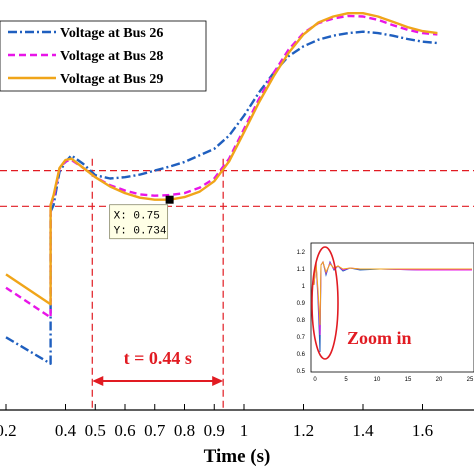 This screenshot has height=474, width=474. Describe the element at coordinates (301, 321) in the screenshot. I see `inset-y-tick: 0.8` at that location.